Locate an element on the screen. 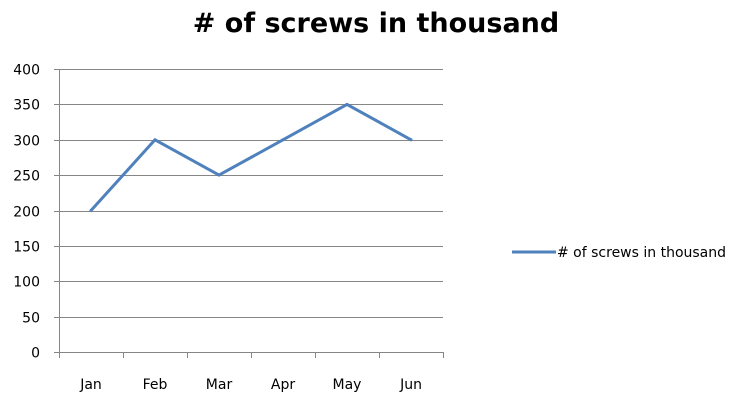 Image resolution: width=753 pixels, height=399 pixels. data-point-jun is located at coordinates (411, 140).